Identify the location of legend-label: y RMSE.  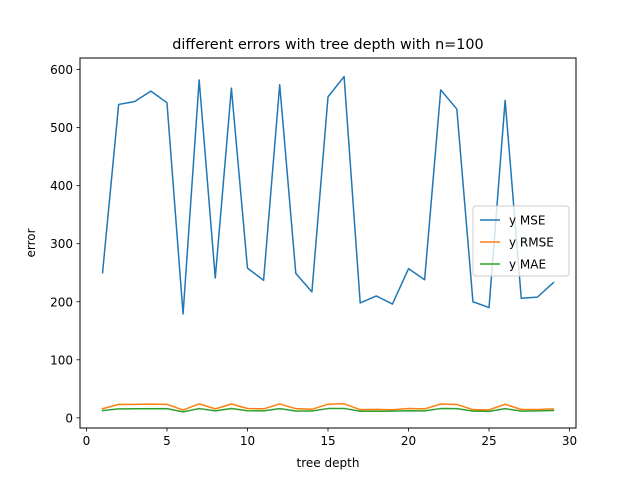
(531, 243).